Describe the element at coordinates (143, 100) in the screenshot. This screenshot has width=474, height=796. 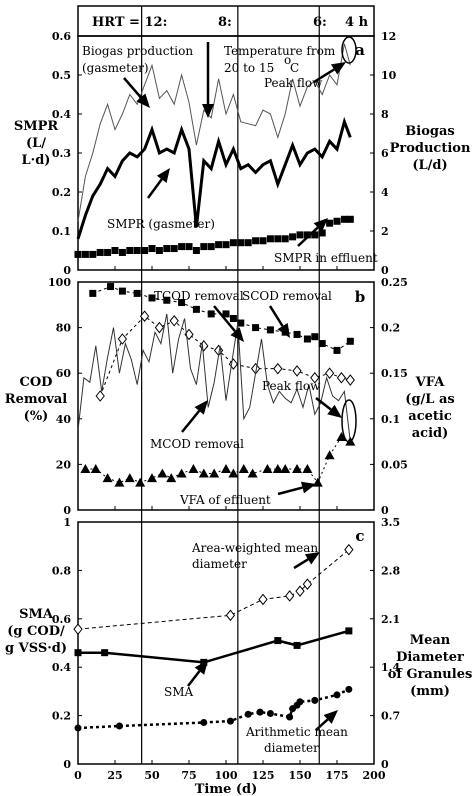
I see `biogas-arrow-head` at that location.